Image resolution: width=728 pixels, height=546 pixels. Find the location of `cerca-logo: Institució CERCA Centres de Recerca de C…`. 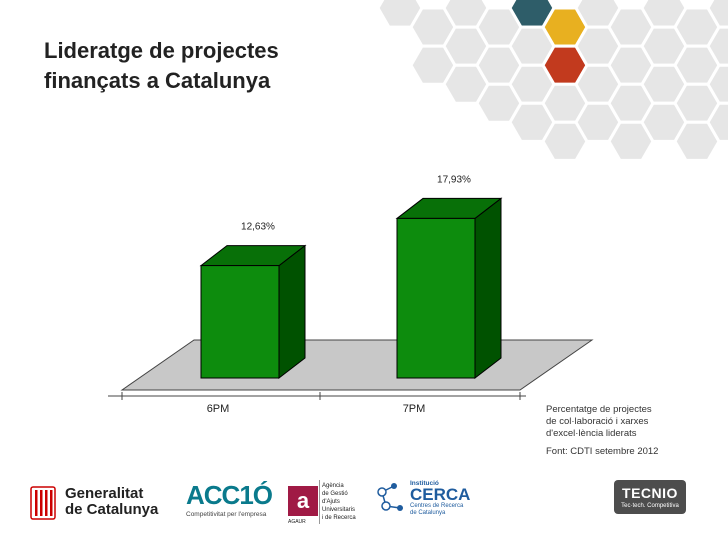

cerca-logo: Institució CERCA Centres de Recerca de C… is located at coordinates (424, 501).